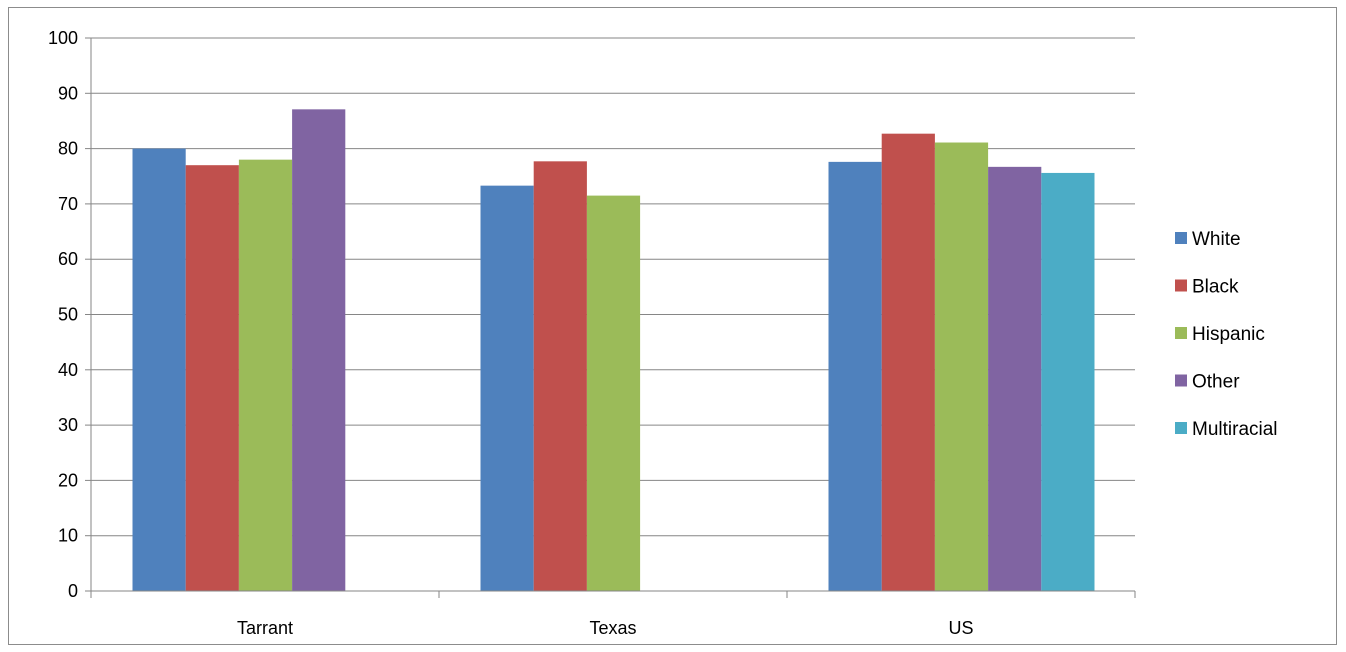  Describe the element at coordinates (1181, 380) in the screenshot. I see `legend-swatch-other` at that location.